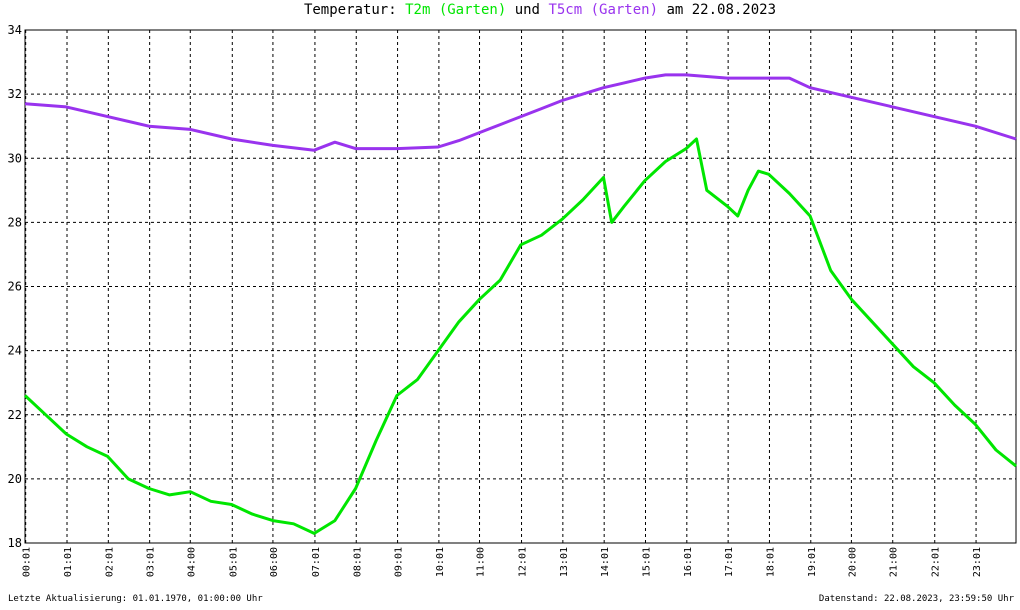 The height and width of the screenshot is (610, 1020). I want to click on x-tick-label: 23:01, so click(977, 562).